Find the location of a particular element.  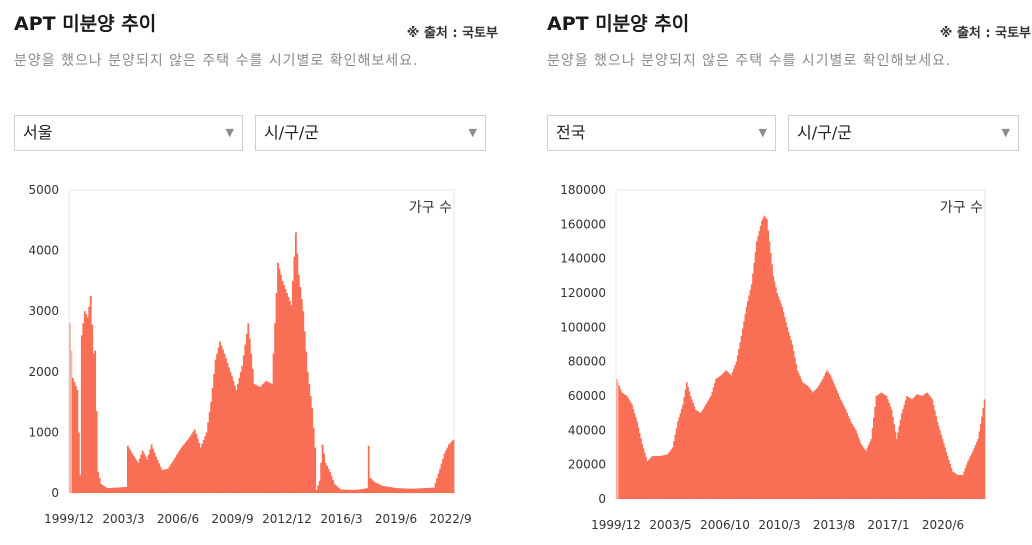

region-select: 서울 ▼ is located at coordinates (128, 133).